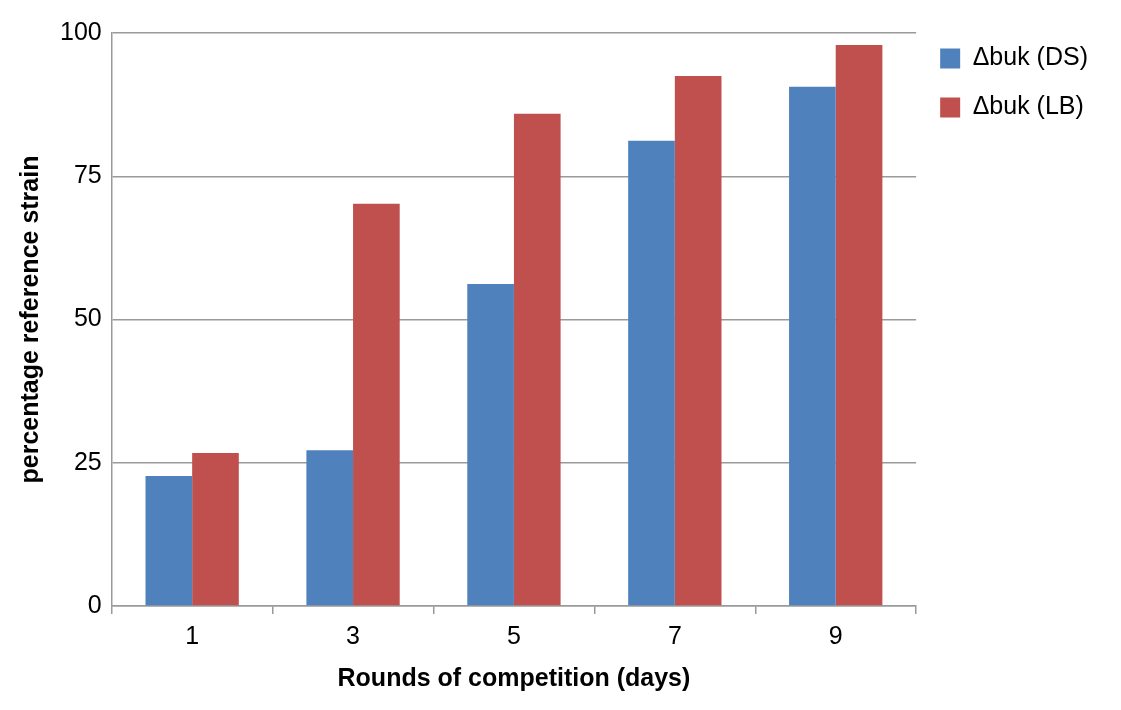 This screenshot has width=1121, height=710. What do you see at coordinates (87, 174) in the screenshot?
I see `y-tick-label: 75` at bounding box center [87, 174].